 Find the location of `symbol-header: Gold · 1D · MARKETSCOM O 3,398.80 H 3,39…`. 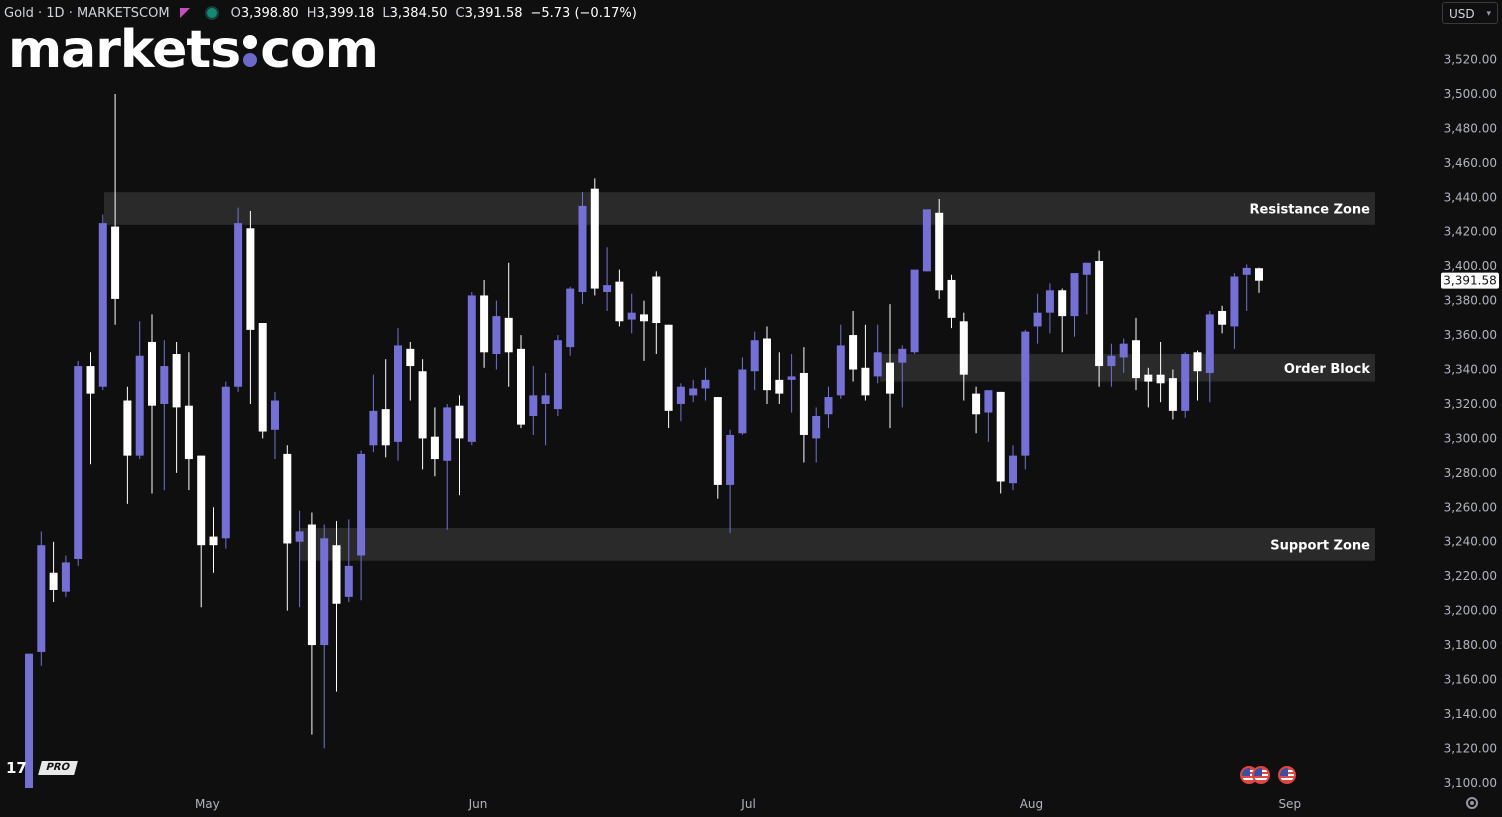

symbol-header: Gold · 1D · MARKETSCOM O 3,398.80 H 3,39… is located at coordinates (320, 13).